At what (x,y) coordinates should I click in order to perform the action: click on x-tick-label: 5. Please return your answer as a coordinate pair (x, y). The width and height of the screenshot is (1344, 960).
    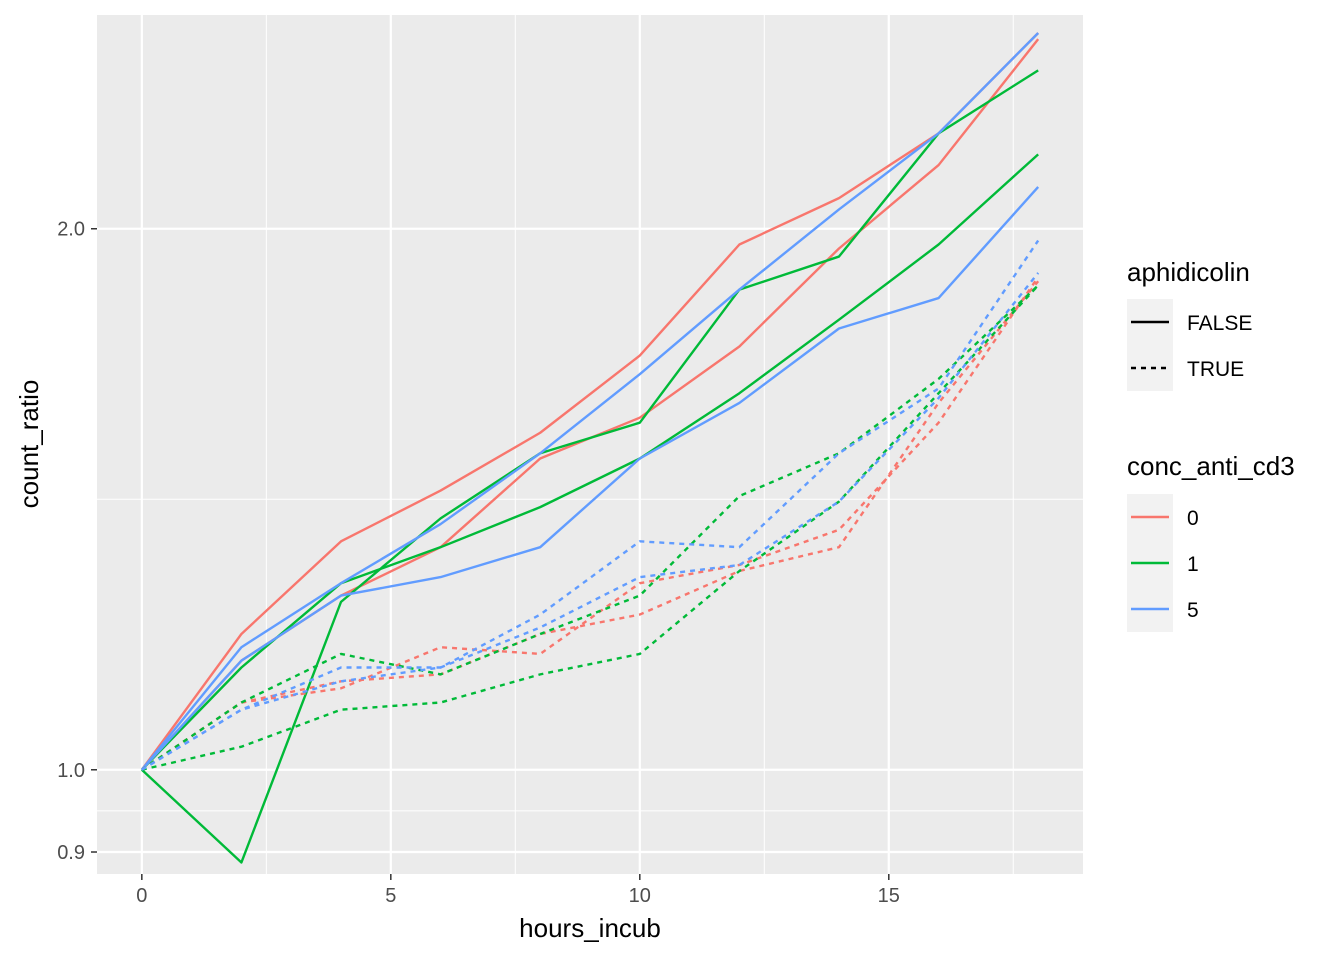
    Looking at the image, I should click on (390, 896).